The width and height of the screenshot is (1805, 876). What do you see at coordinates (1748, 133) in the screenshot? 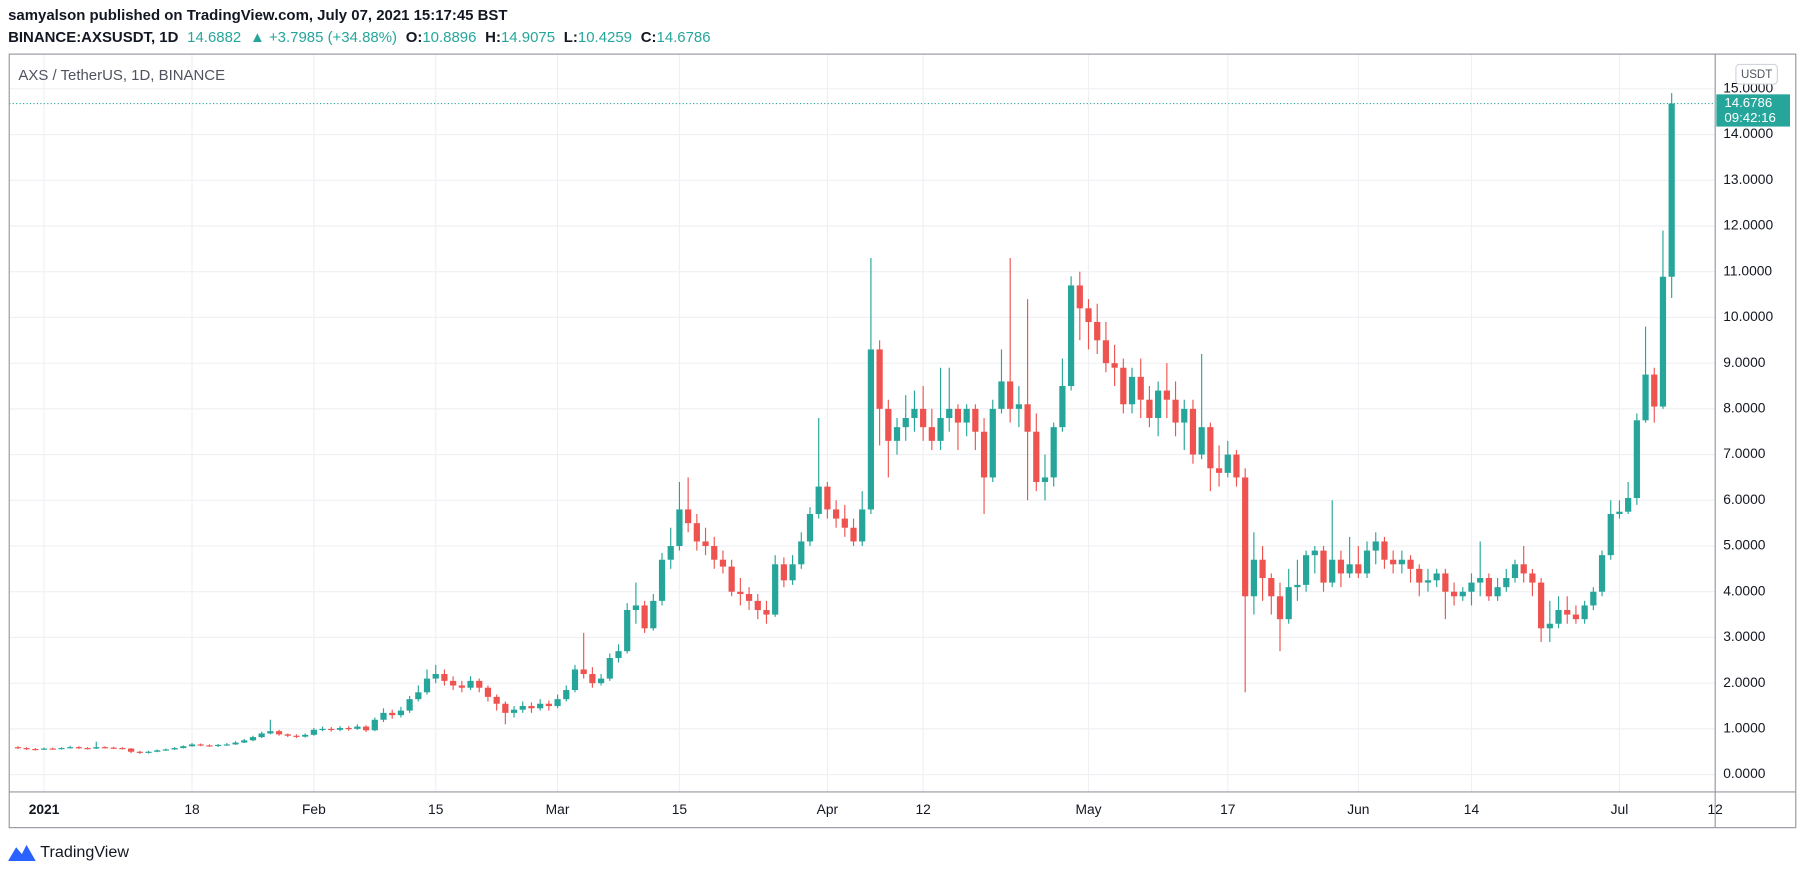
I see `y-tick-label: 14.0000` at bounding box center [1748, 133].